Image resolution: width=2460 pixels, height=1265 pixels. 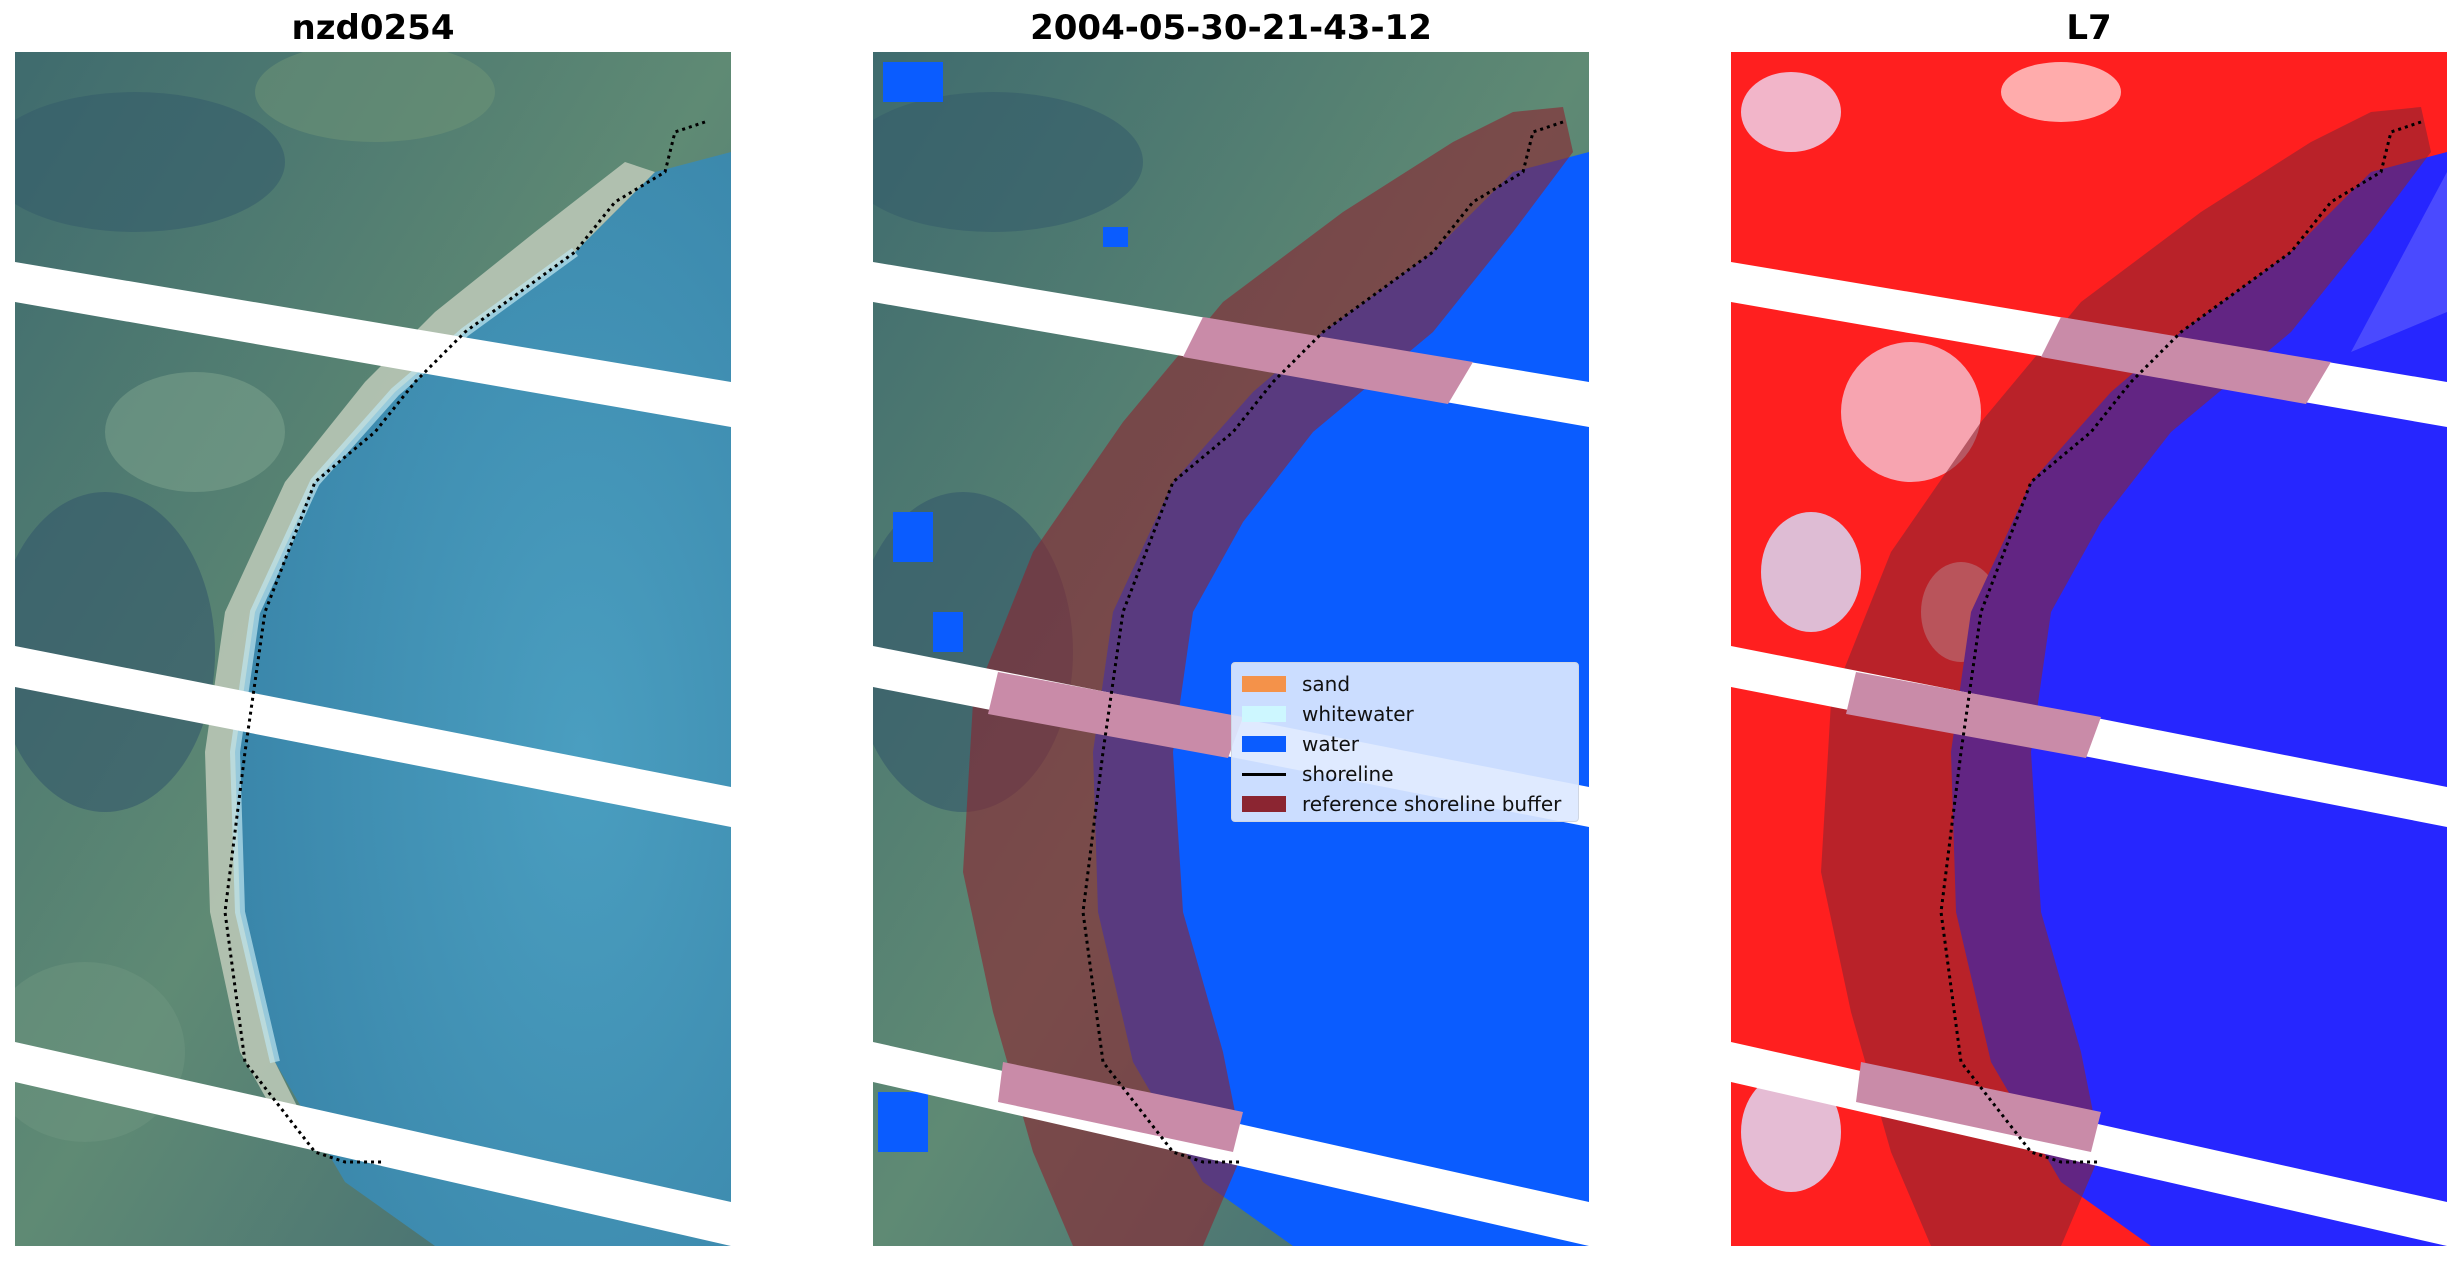 What do you see at coordinates (1330, 744) in the screenshot?
I see `legend-label: water` at bounding box center [1330, 744].